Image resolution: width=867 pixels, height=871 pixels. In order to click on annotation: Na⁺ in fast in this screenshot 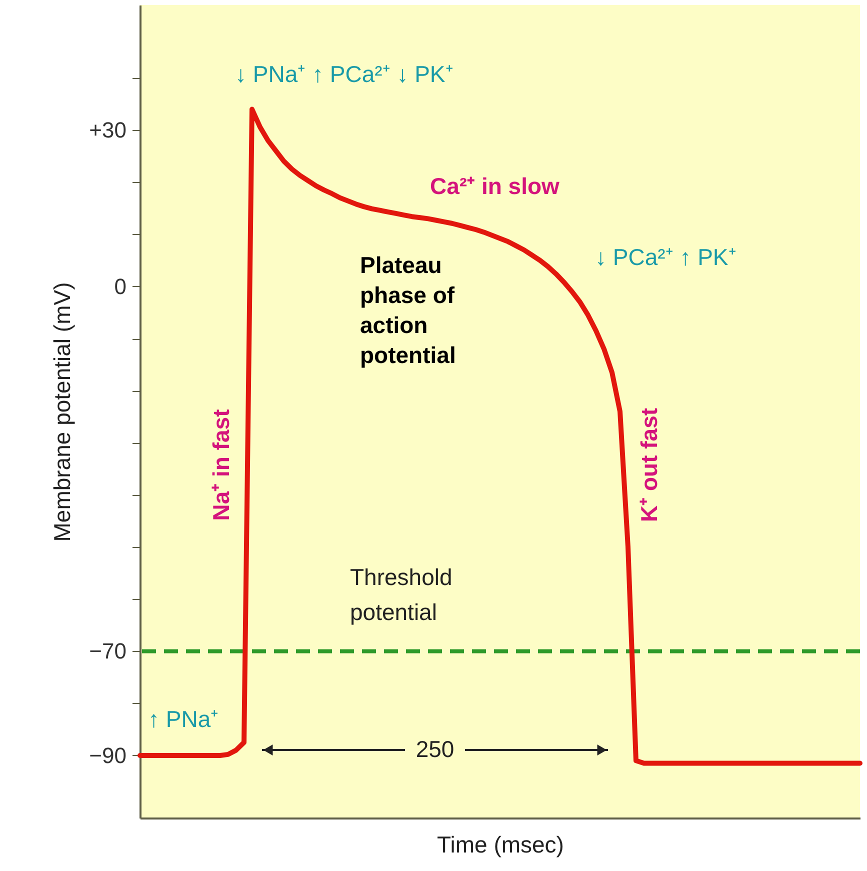, I will do `click(221, 464)`.